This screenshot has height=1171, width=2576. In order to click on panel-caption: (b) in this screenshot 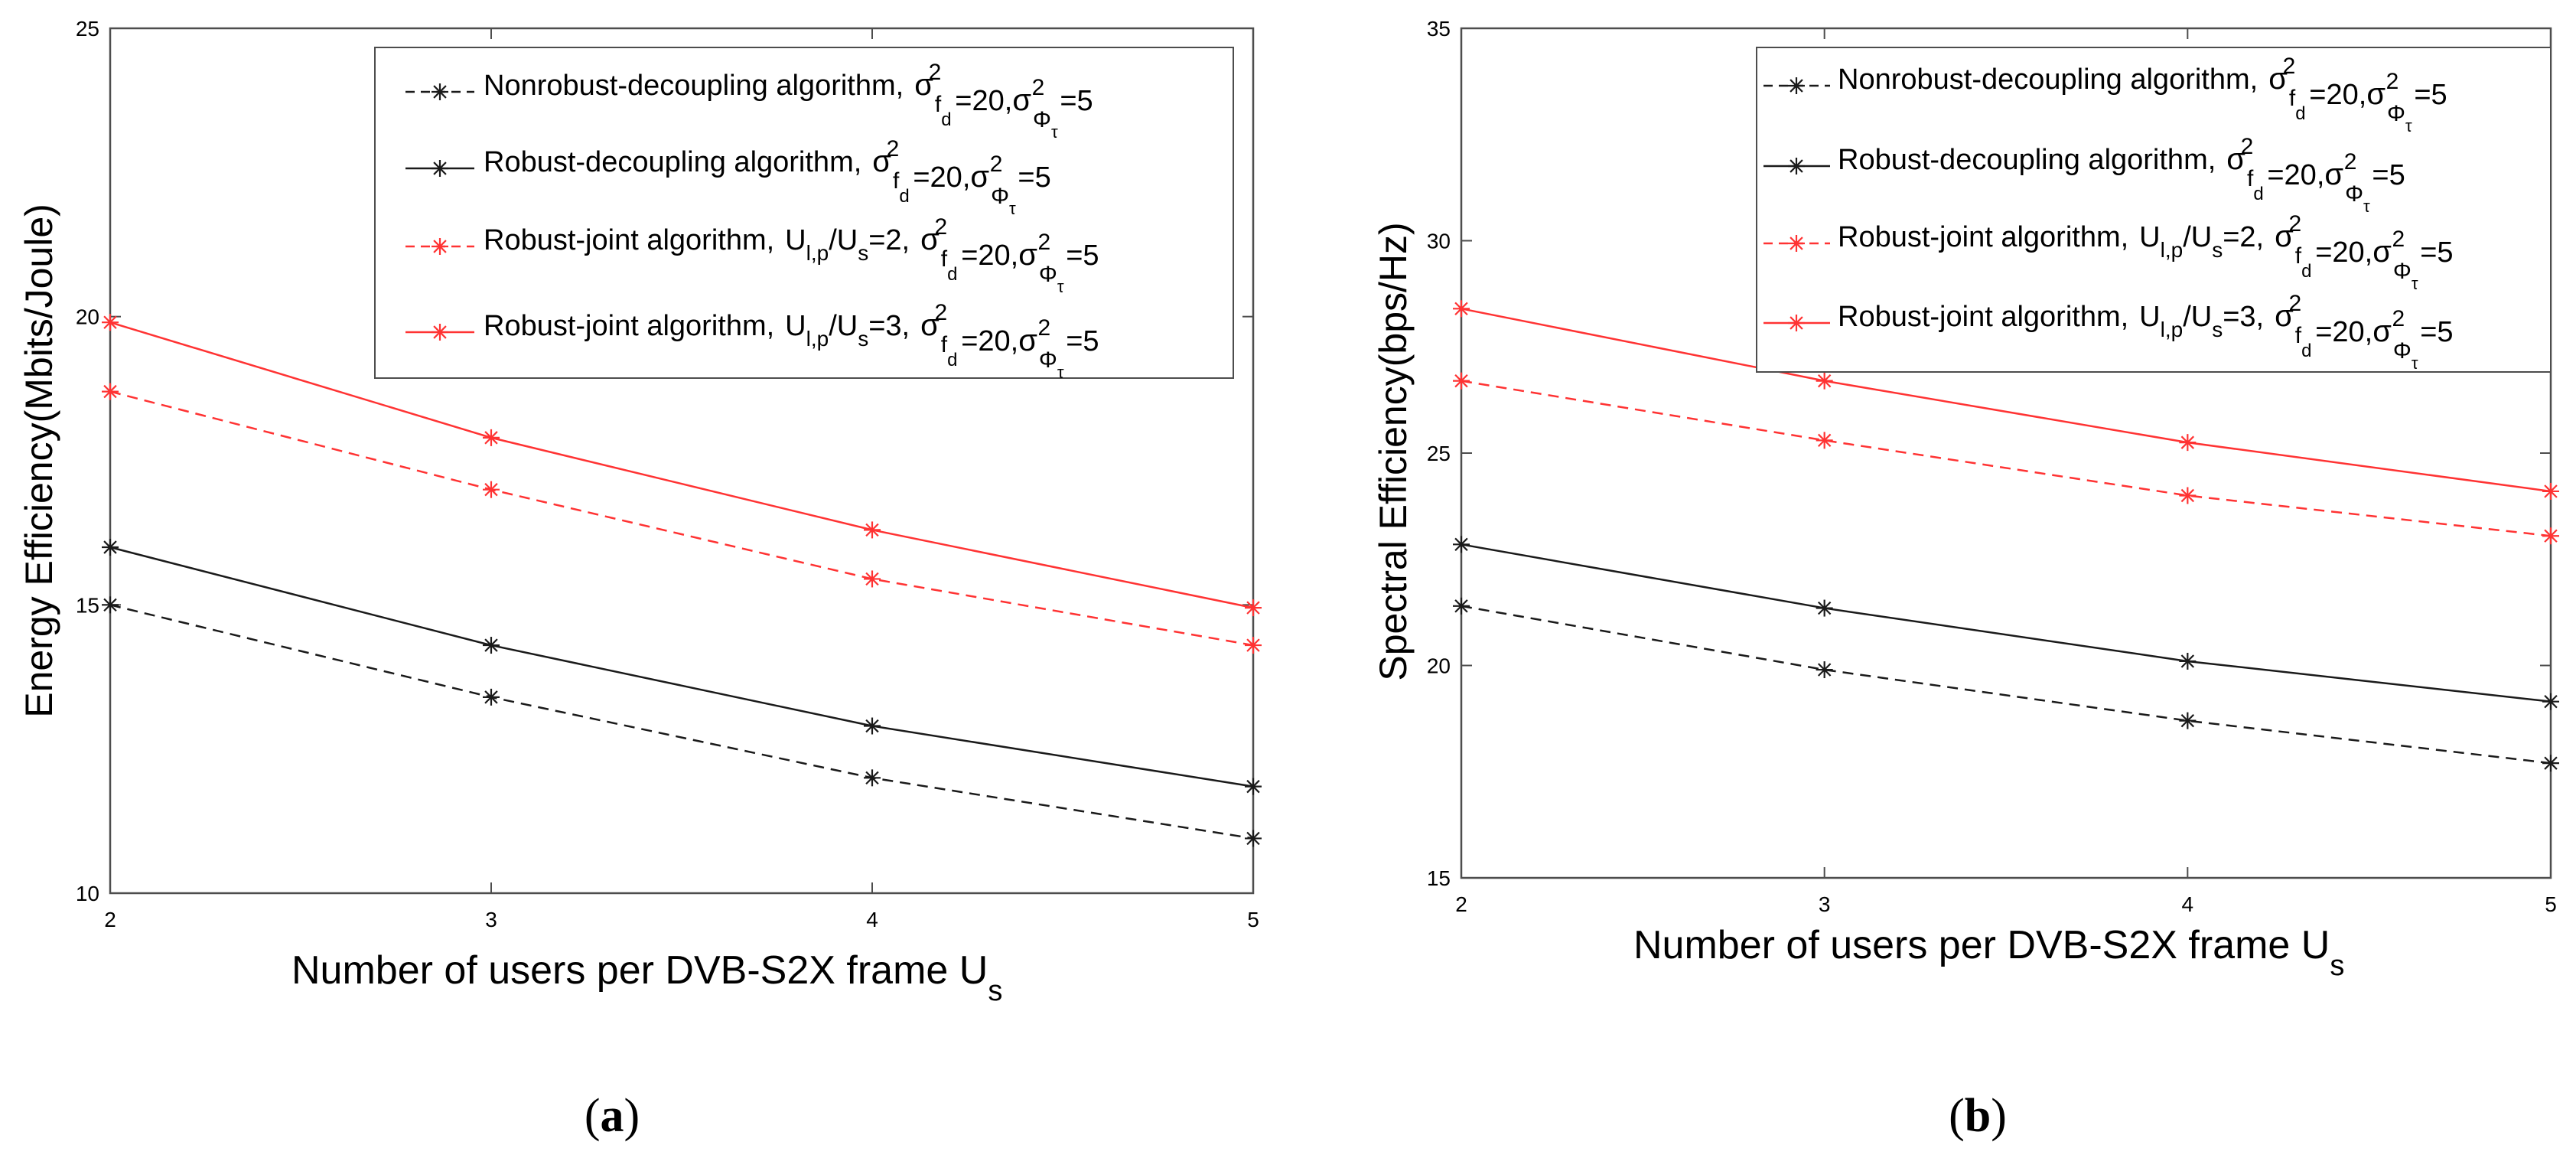, I will do `click(1978, 1116)`.